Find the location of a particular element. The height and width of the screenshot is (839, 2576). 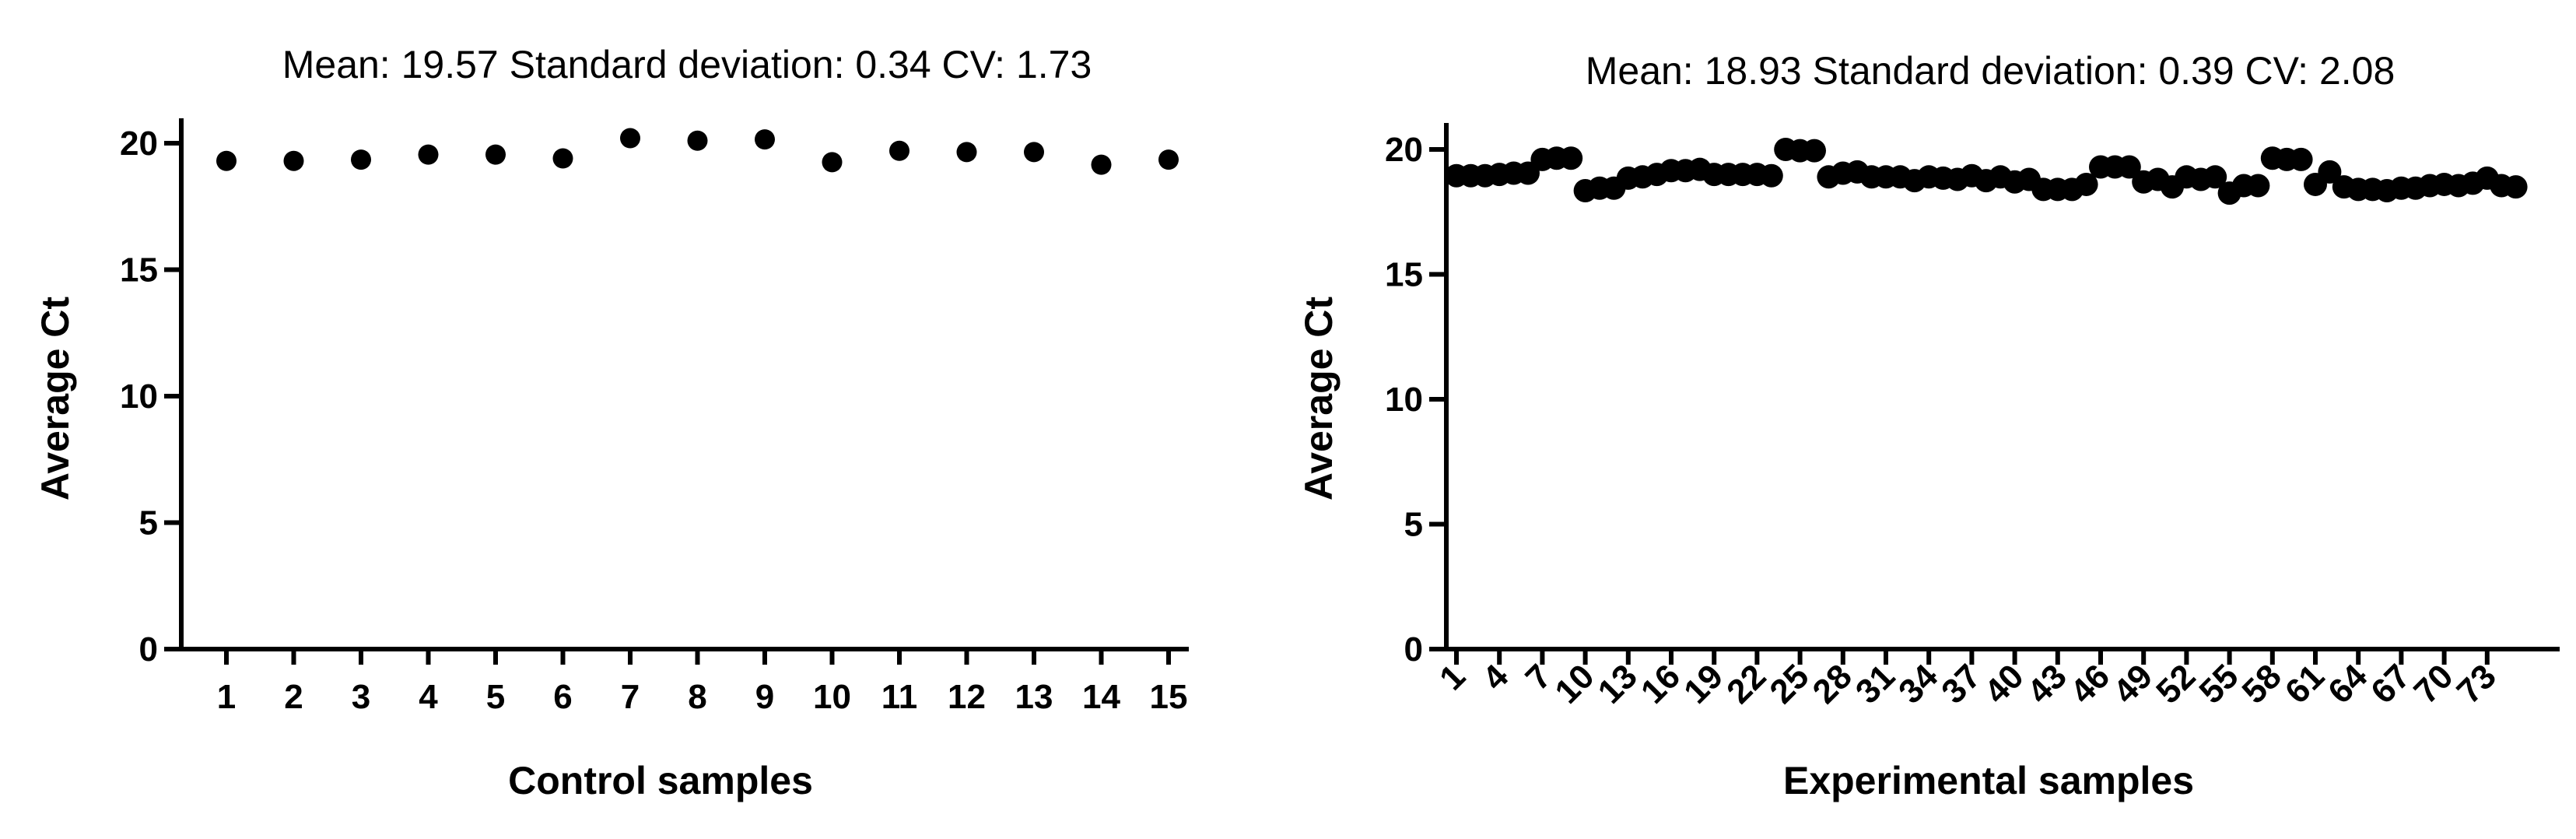

control-x-tick-label: 15 is located at coordinates (1169, 697).